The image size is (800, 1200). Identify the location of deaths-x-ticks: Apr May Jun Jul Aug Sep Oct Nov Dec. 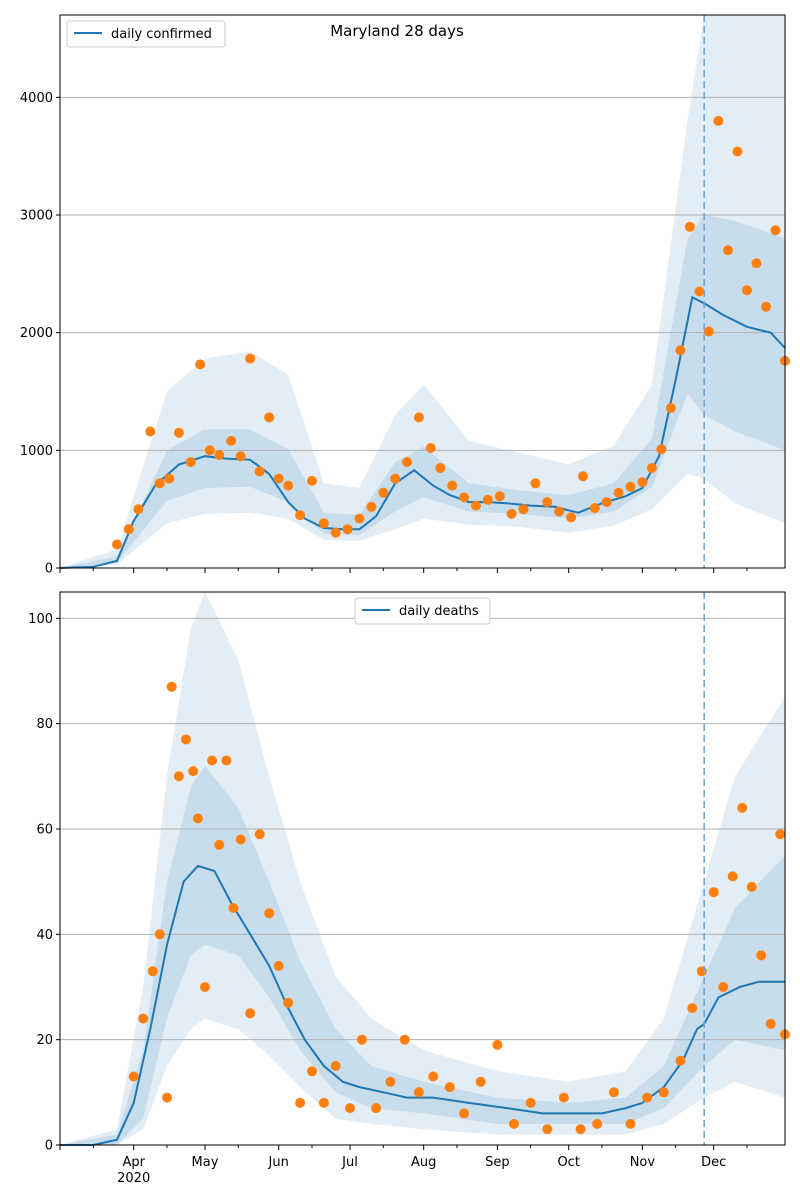
(403, 1157).